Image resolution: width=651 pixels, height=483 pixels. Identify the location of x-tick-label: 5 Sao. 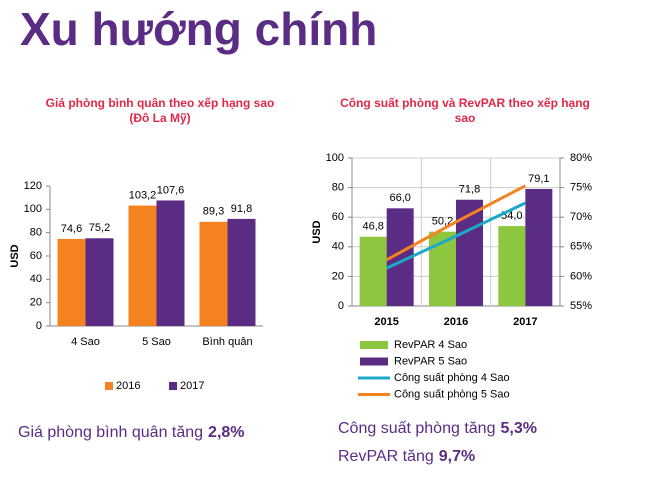
(156, 342).